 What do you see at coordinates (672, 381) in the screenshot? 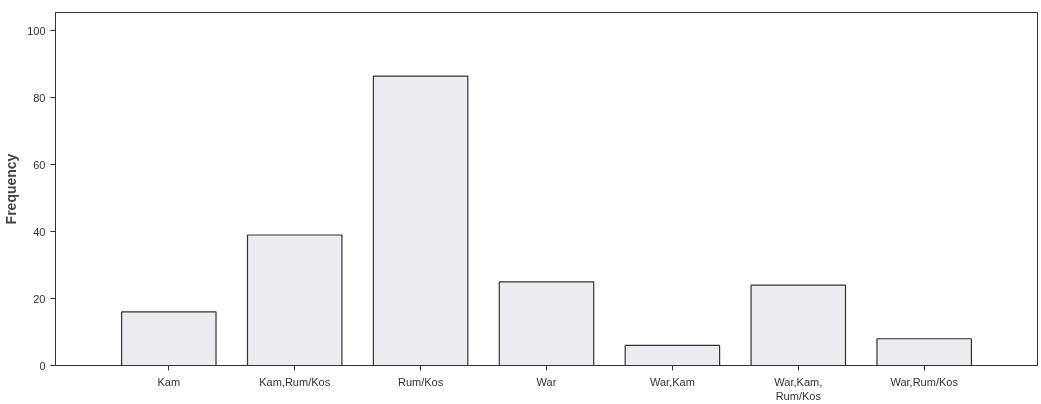
I see `x-tick-label: War,Kam` at bounding box center [672, 381].